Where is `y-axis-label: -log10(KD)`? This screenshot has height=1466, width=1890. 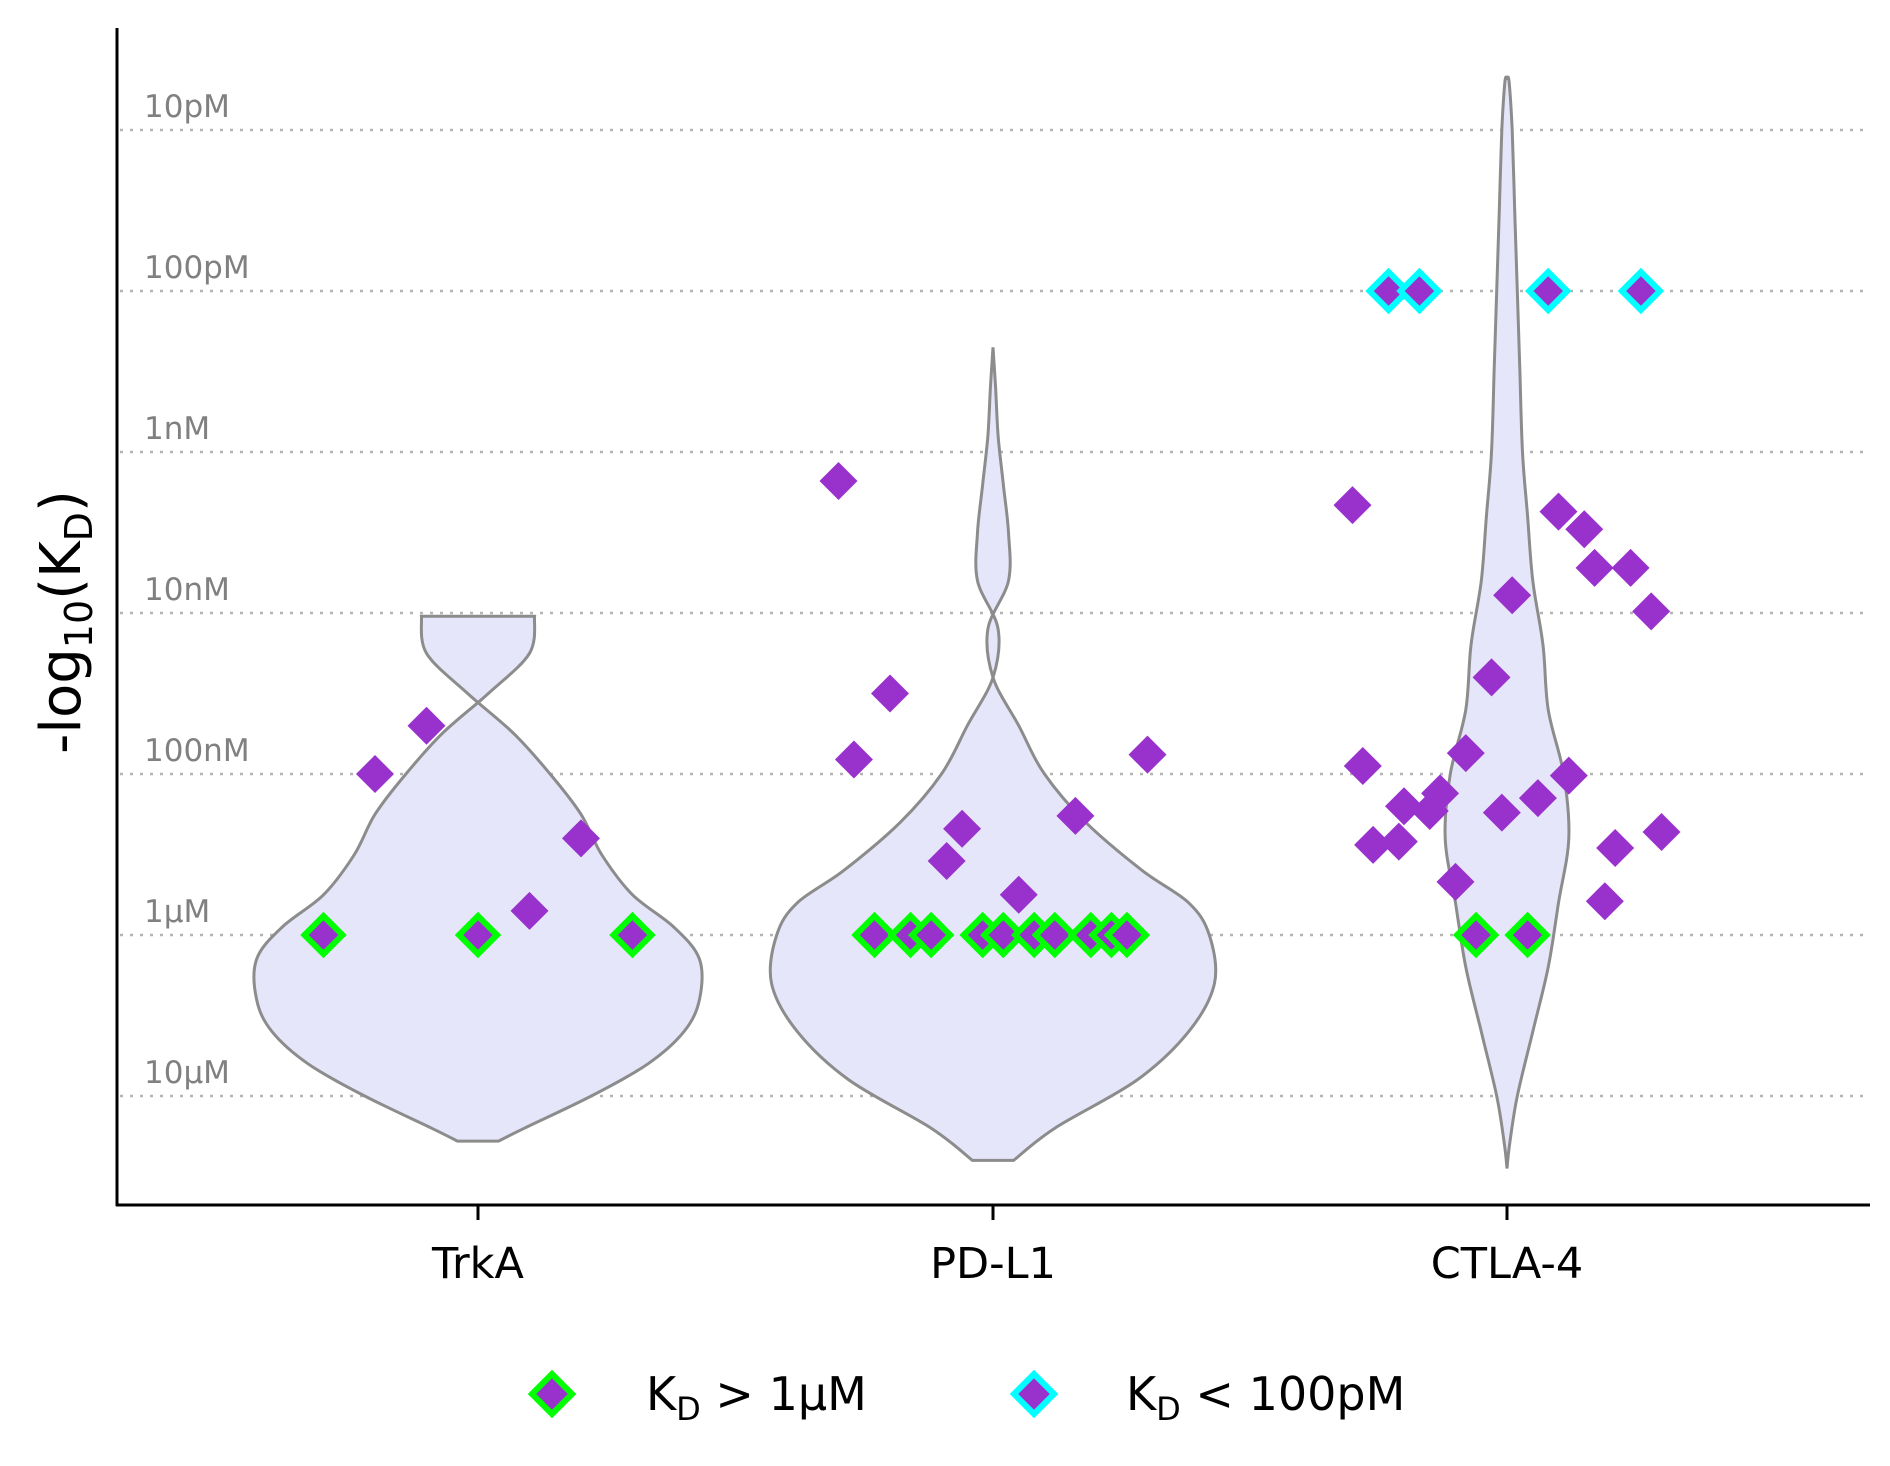 y-axis-label: -log10(KD) is located at coordinates (65, 622).